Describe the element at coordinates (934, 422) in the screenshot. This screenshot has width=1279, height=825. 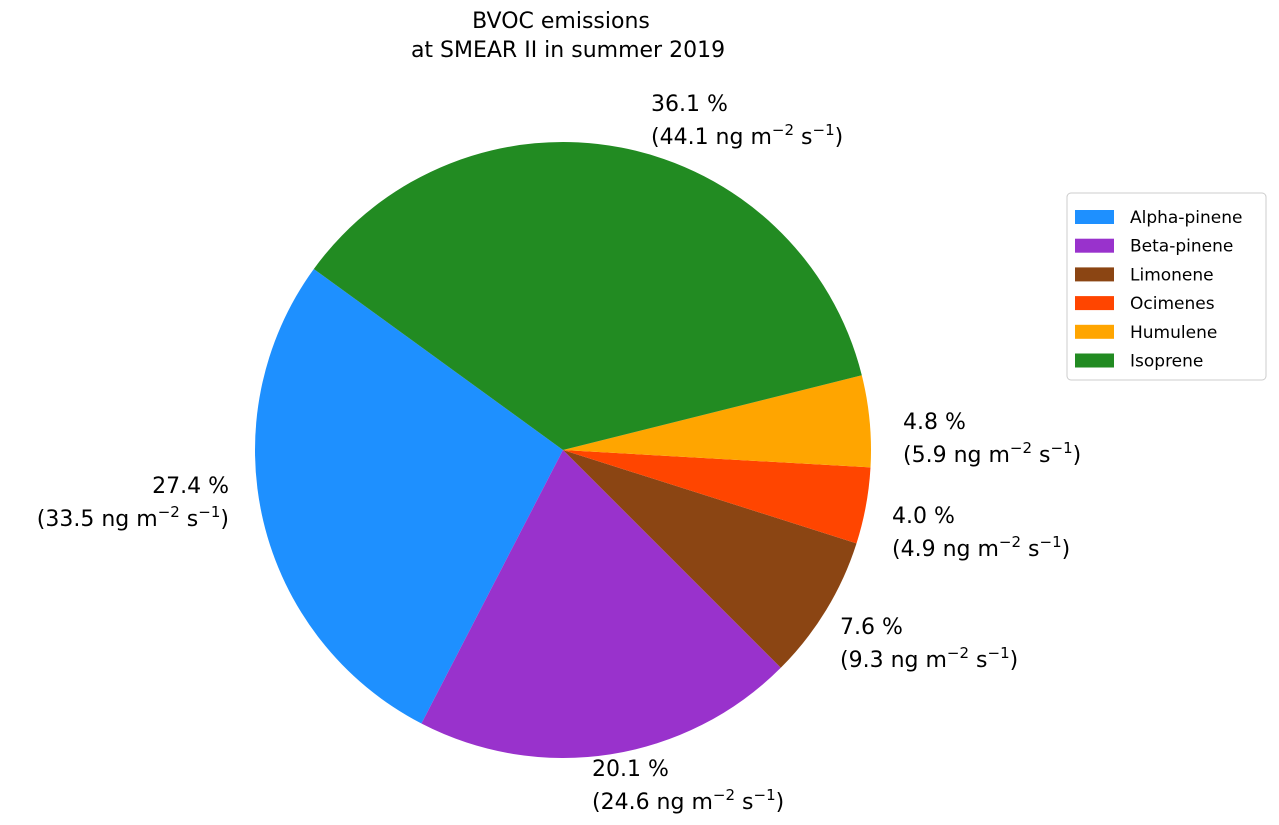
I see `slice-percent-label: 4.8 %` at that location.